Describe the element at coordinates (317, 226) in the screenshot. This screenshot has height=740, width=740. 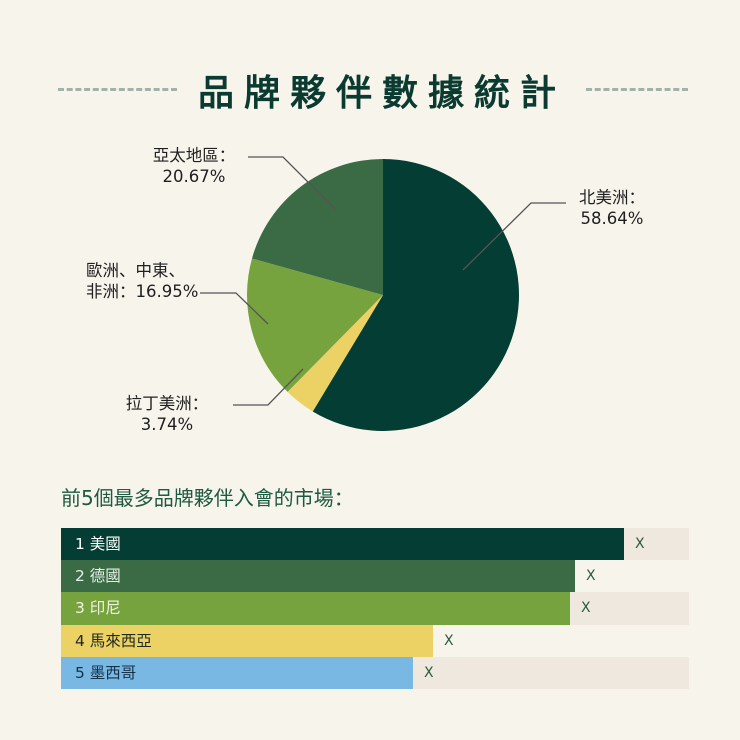
I see `slice-apac` at that location.